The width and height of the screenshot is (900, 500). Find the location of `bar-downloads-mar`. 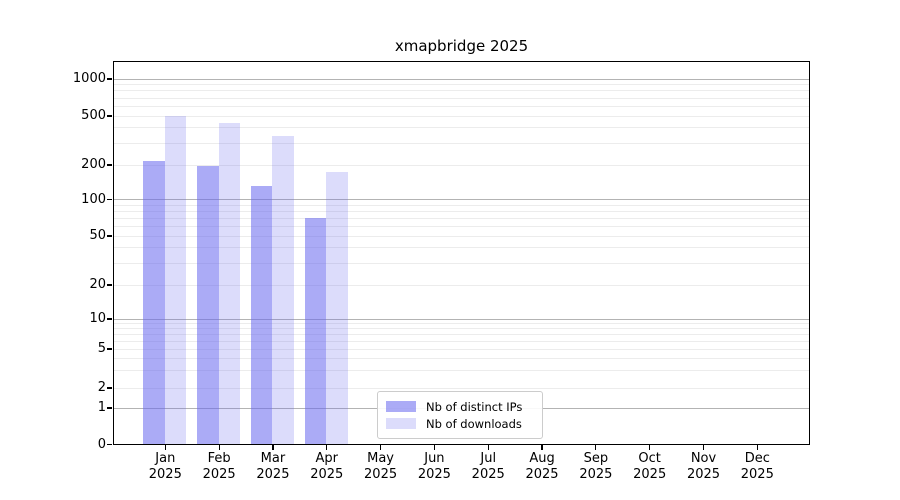

bar-downloads-mar is located at coordinates (283, 290).